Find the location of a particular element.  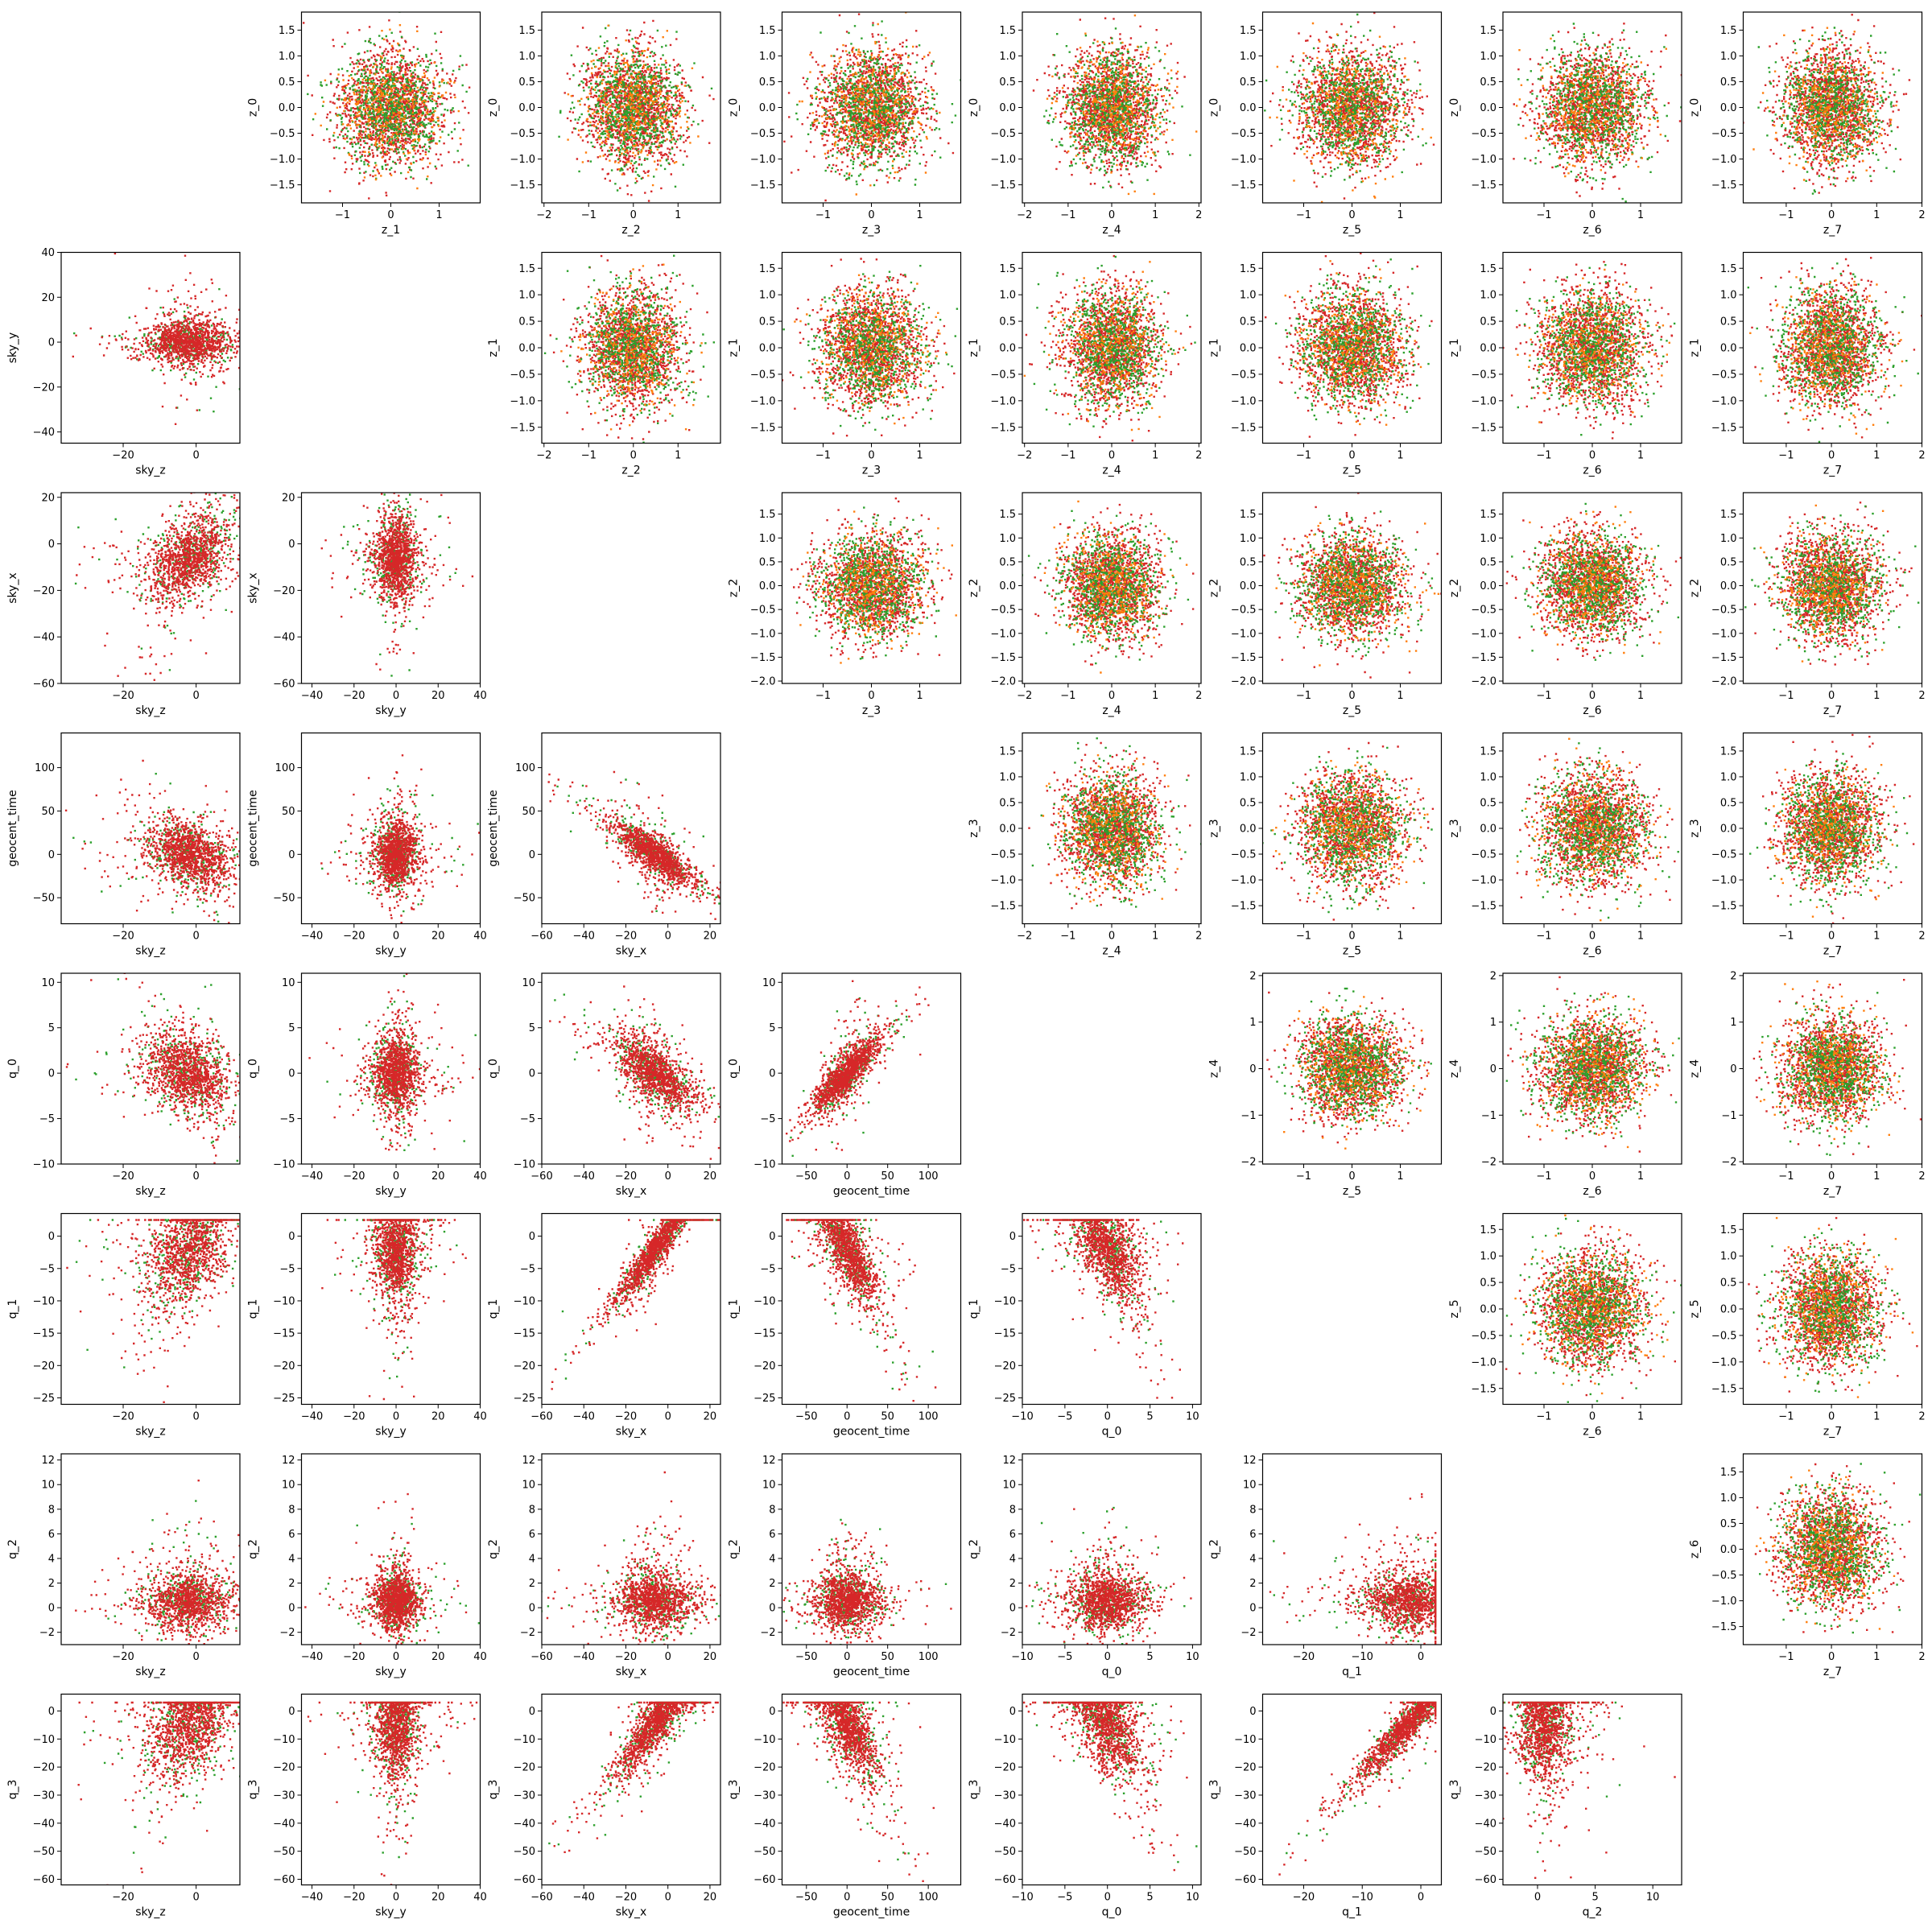

y-tick-label: −2.0 is located at coordinates (1724, 682).